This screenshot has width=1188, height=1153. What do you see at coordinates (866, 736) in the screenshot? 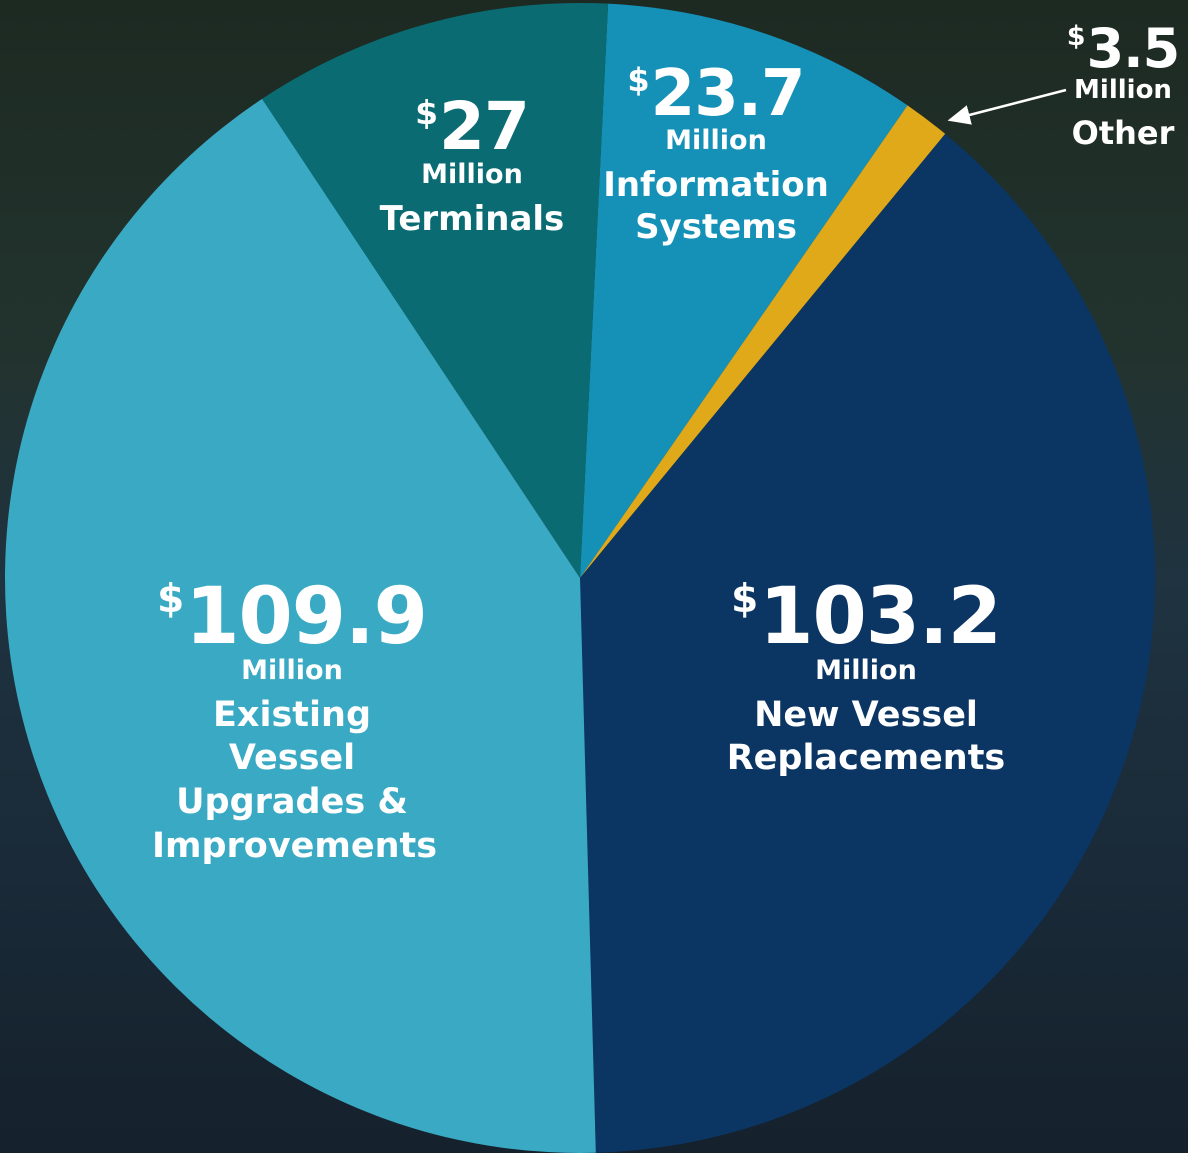
I see `category-label: New Vessel Replacements` at bounding box center [866, 736].